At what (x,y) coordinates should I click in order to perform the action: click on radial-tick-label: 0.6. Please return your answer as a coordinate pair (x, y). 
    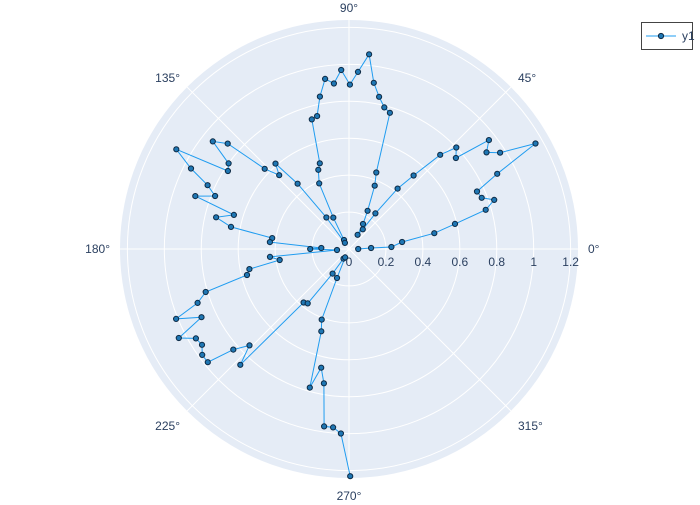
    Looking at the image, I should click on (459, 262).